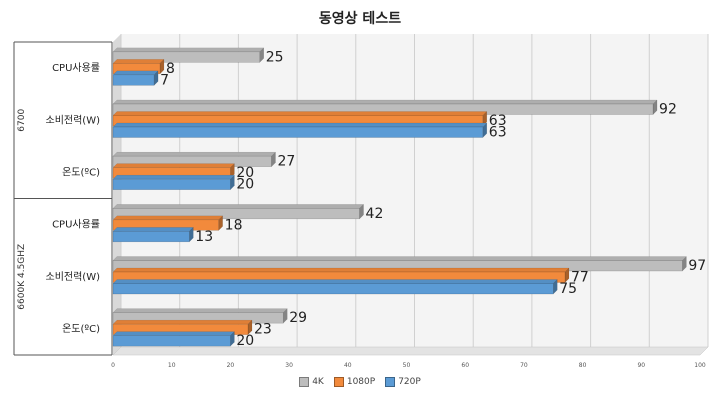 The width and height of the screenshot is (720, 400). Describe the element at coordinates (375, 214) in the screenshot. I see `data-label: 42` at that location.